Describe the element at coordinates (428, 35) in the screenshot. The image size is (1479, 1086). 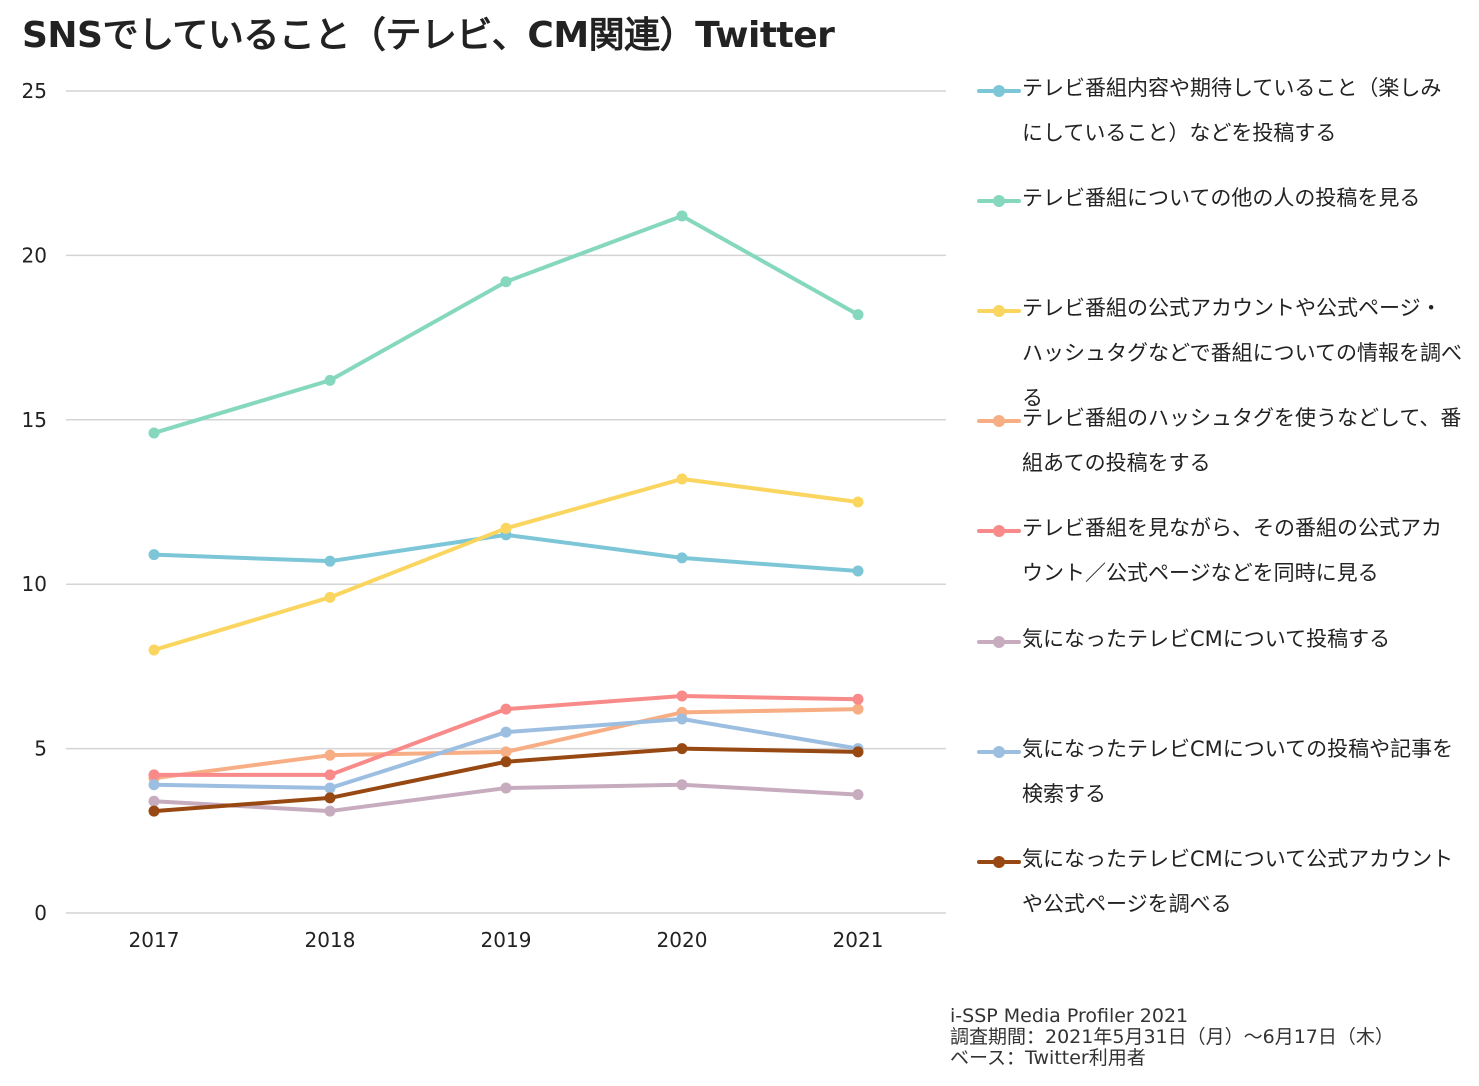
I see `chart-title: SNSでしていること（テレビ、CM関連）Twitter` at that location.